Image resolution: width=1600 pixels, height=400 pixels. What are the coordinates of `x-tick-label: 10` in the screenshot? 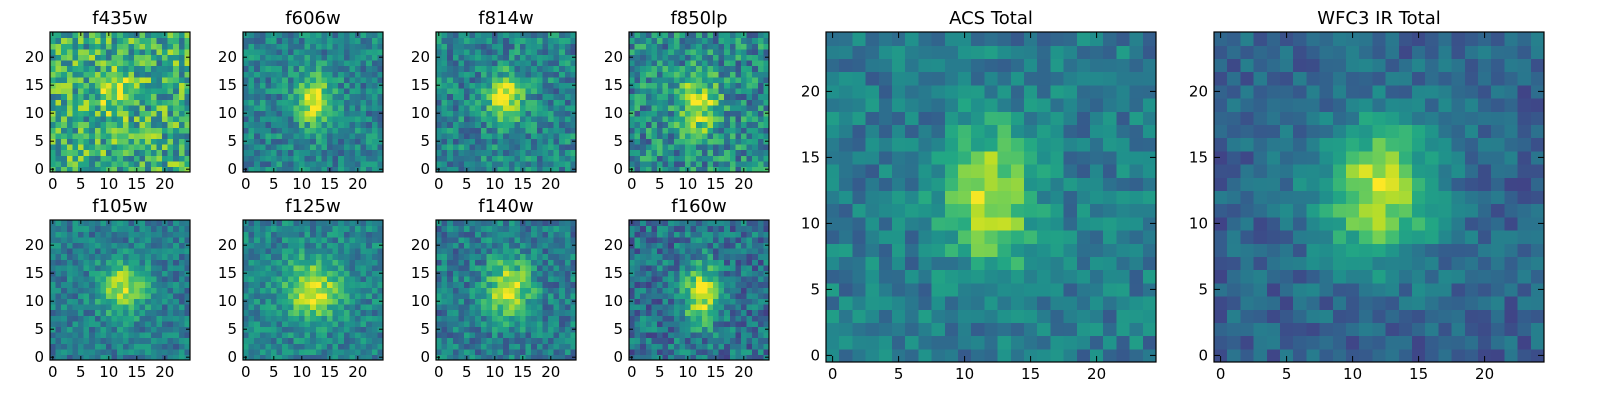 It's located at (108, 372).